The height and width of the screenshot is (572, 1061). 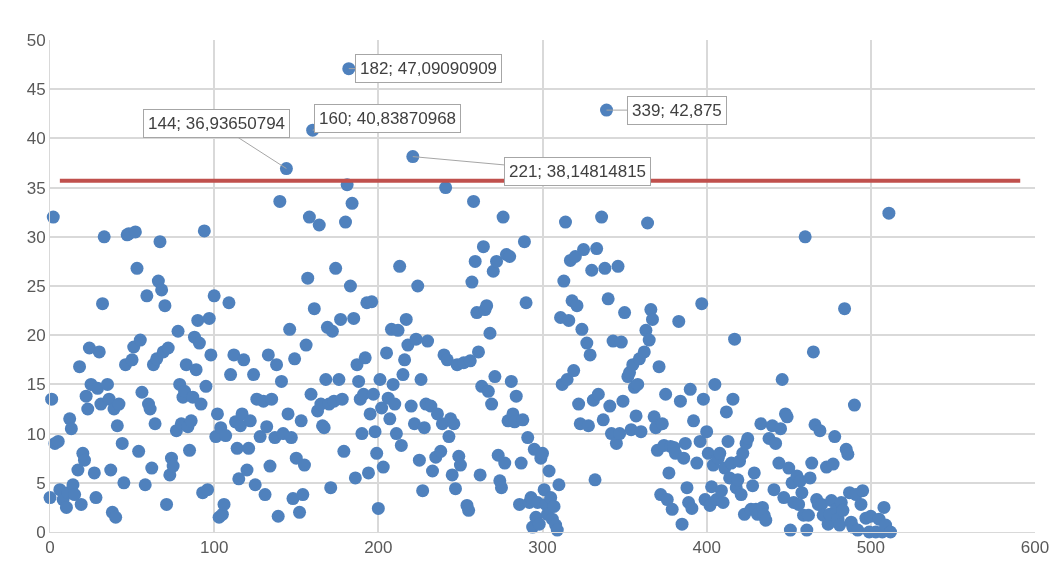 I want to click on annotation: 144; 36,93650794, so click(x=217, y=123).